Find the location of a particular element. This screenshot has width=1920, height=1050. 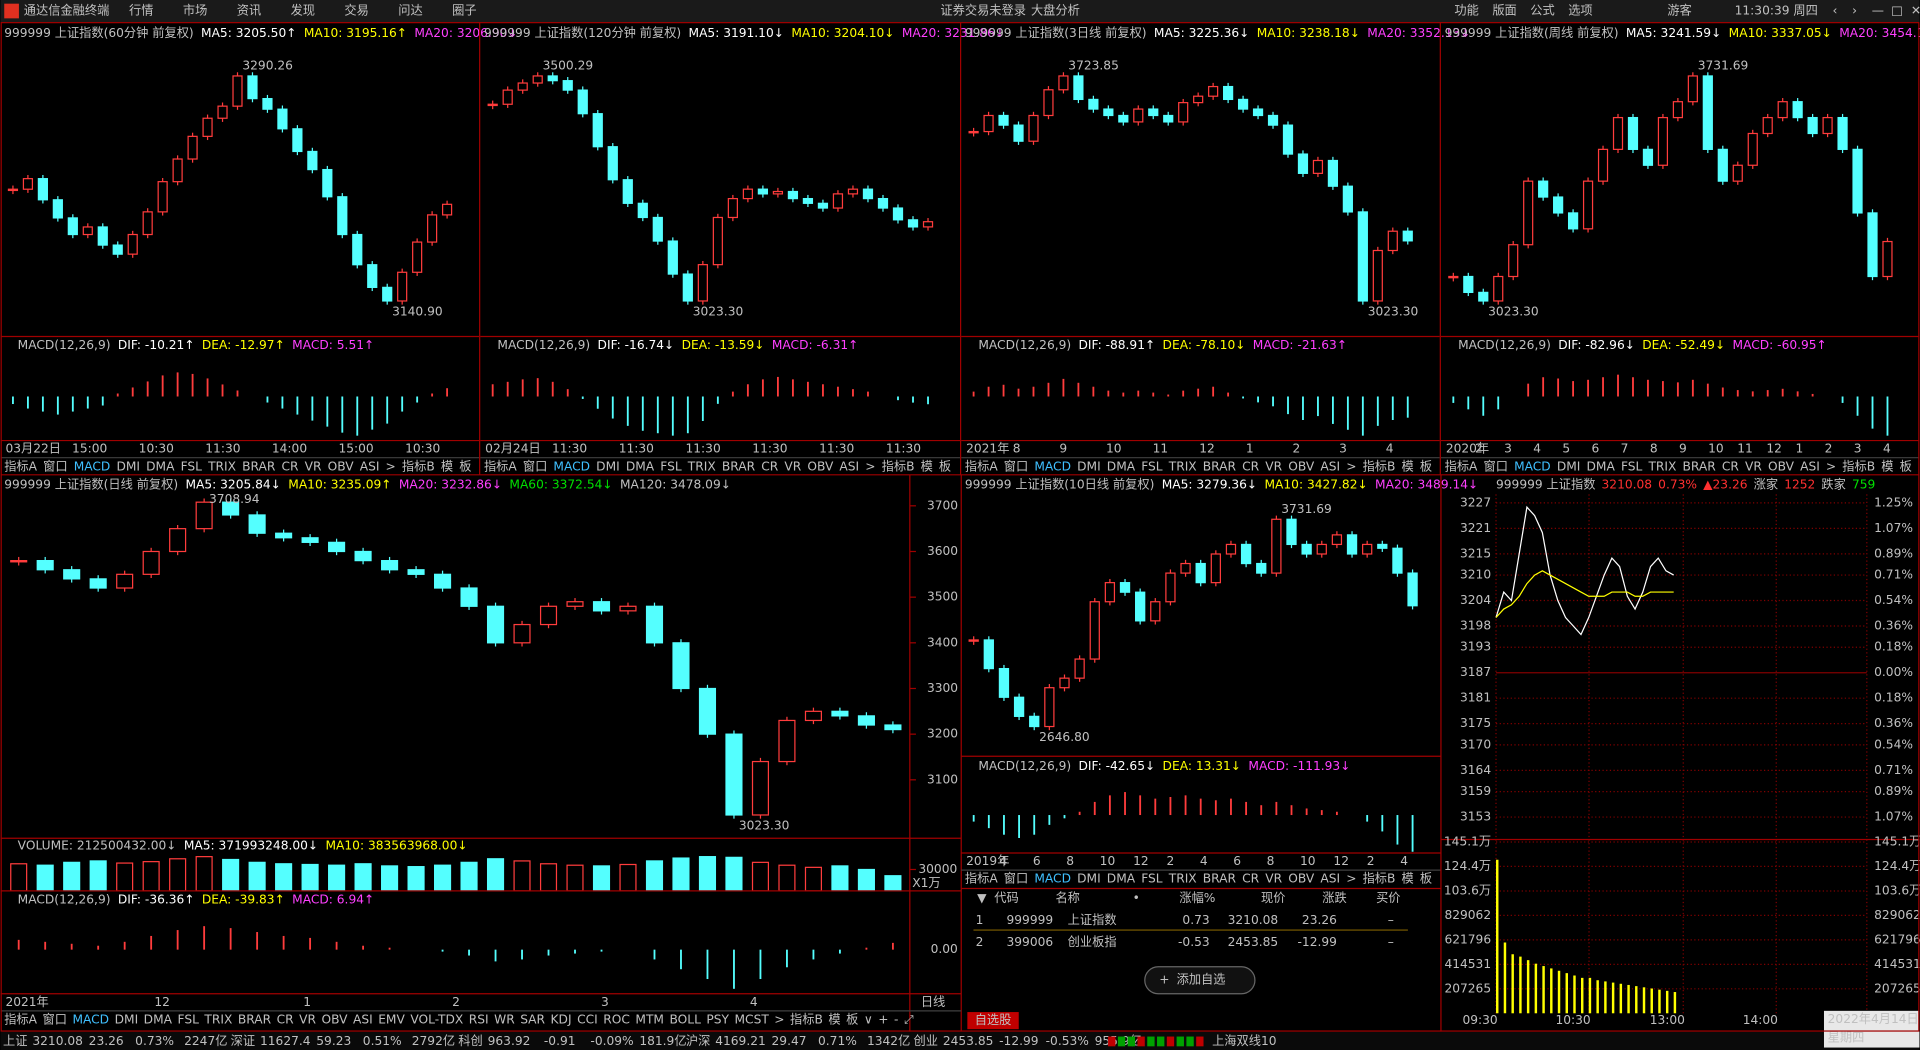

window-button: › is located at coordinates (1854, 11).